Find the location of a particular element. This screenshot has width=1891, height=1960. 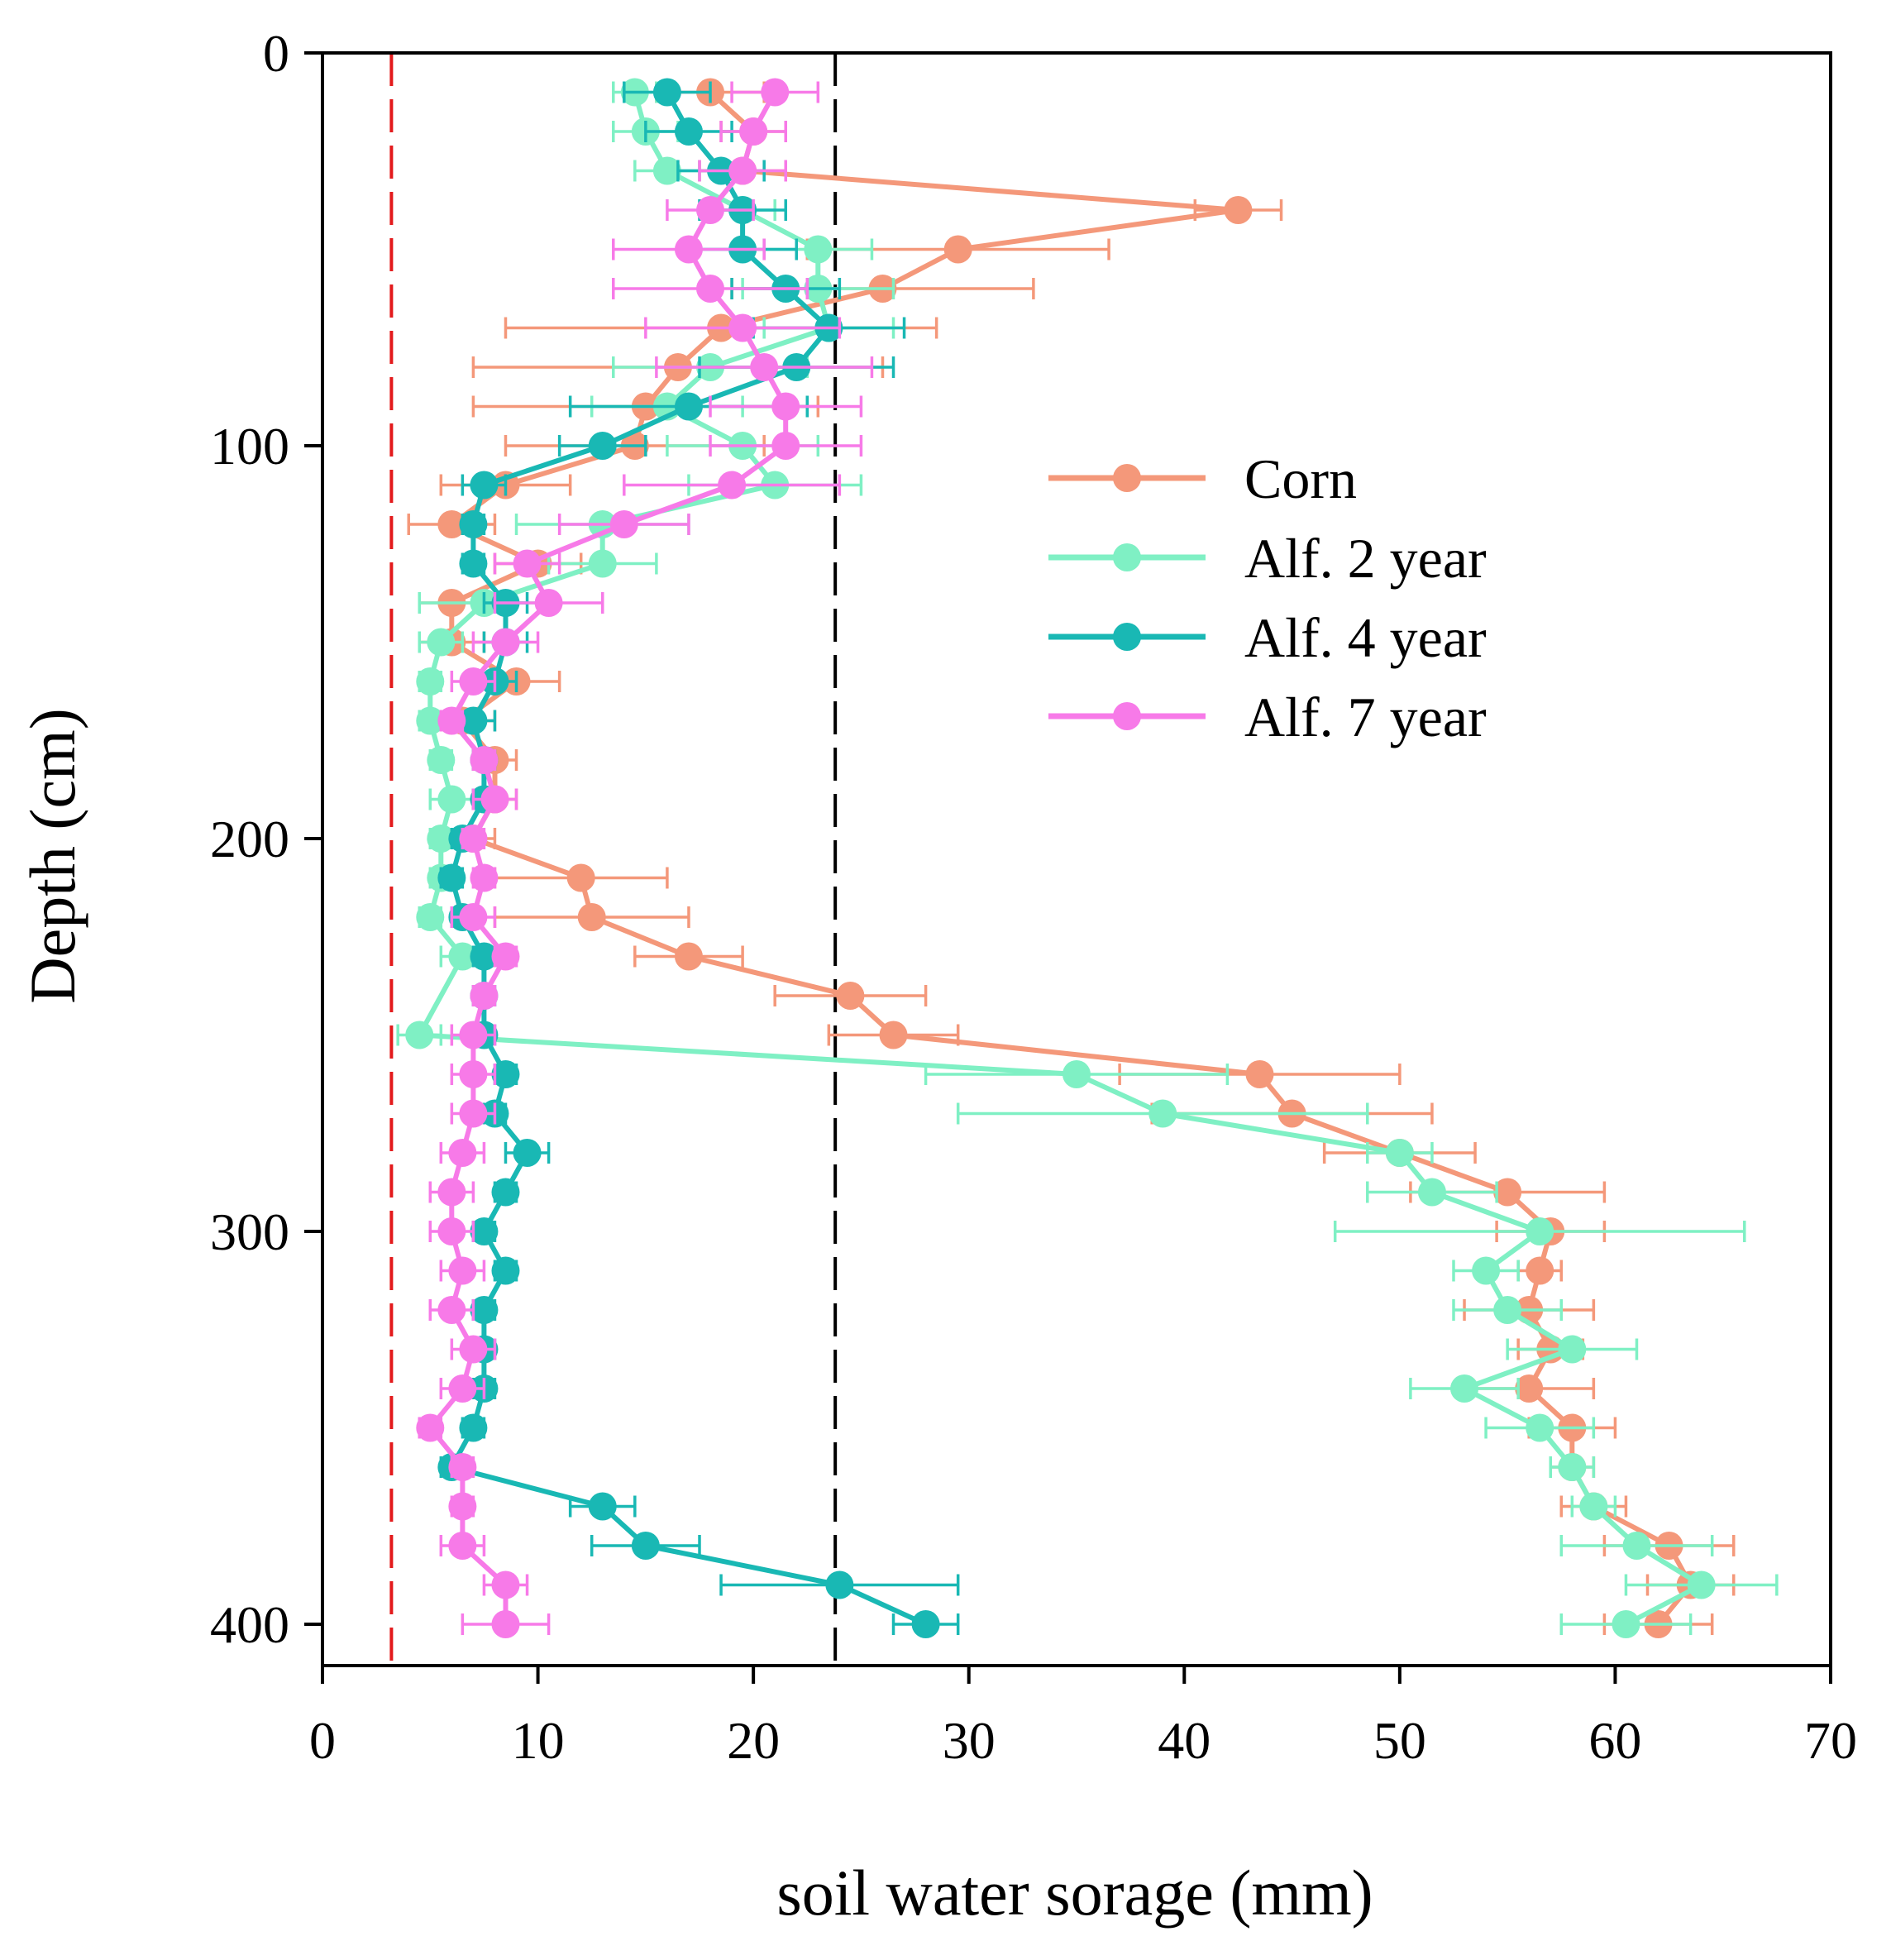

y-tick-label: 200 is located at coordinates (250, 839).